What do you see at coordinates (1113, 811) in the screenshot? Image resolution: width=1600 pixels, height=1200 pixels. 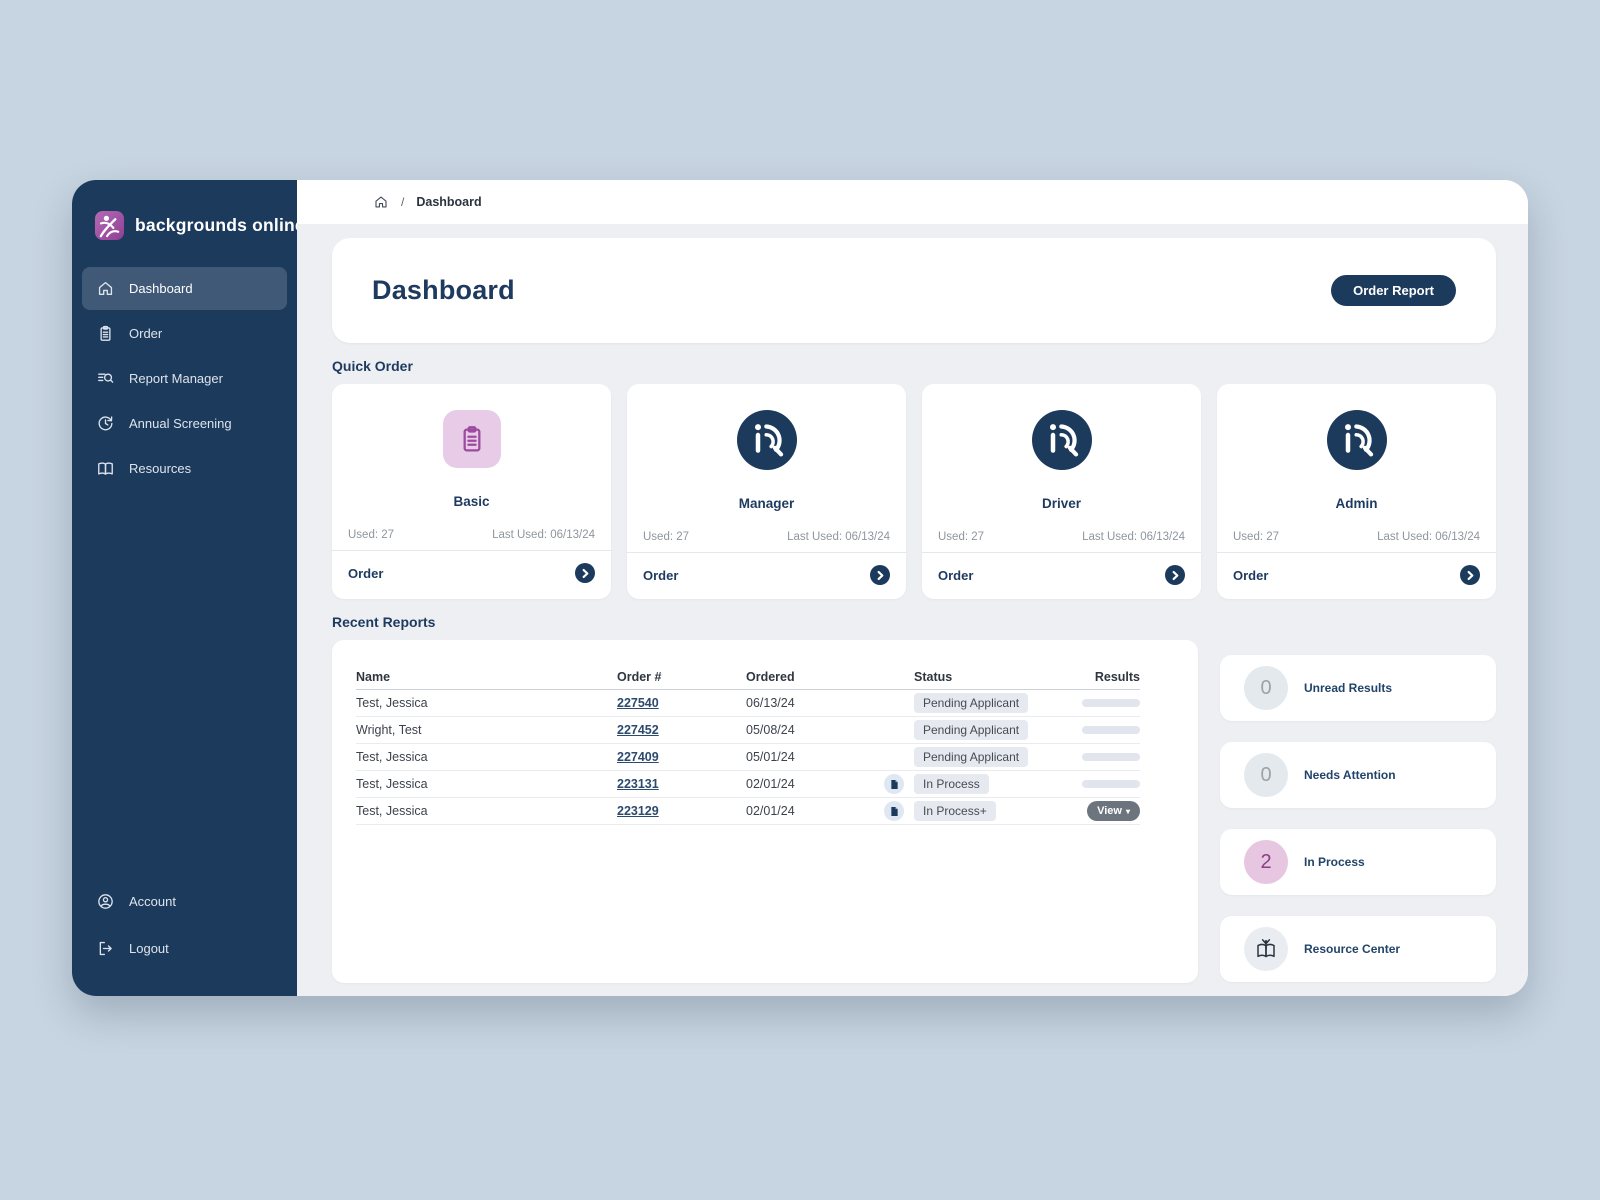 I see `view-dropdown-button: View ▾` at bounding box center [1113, 811].